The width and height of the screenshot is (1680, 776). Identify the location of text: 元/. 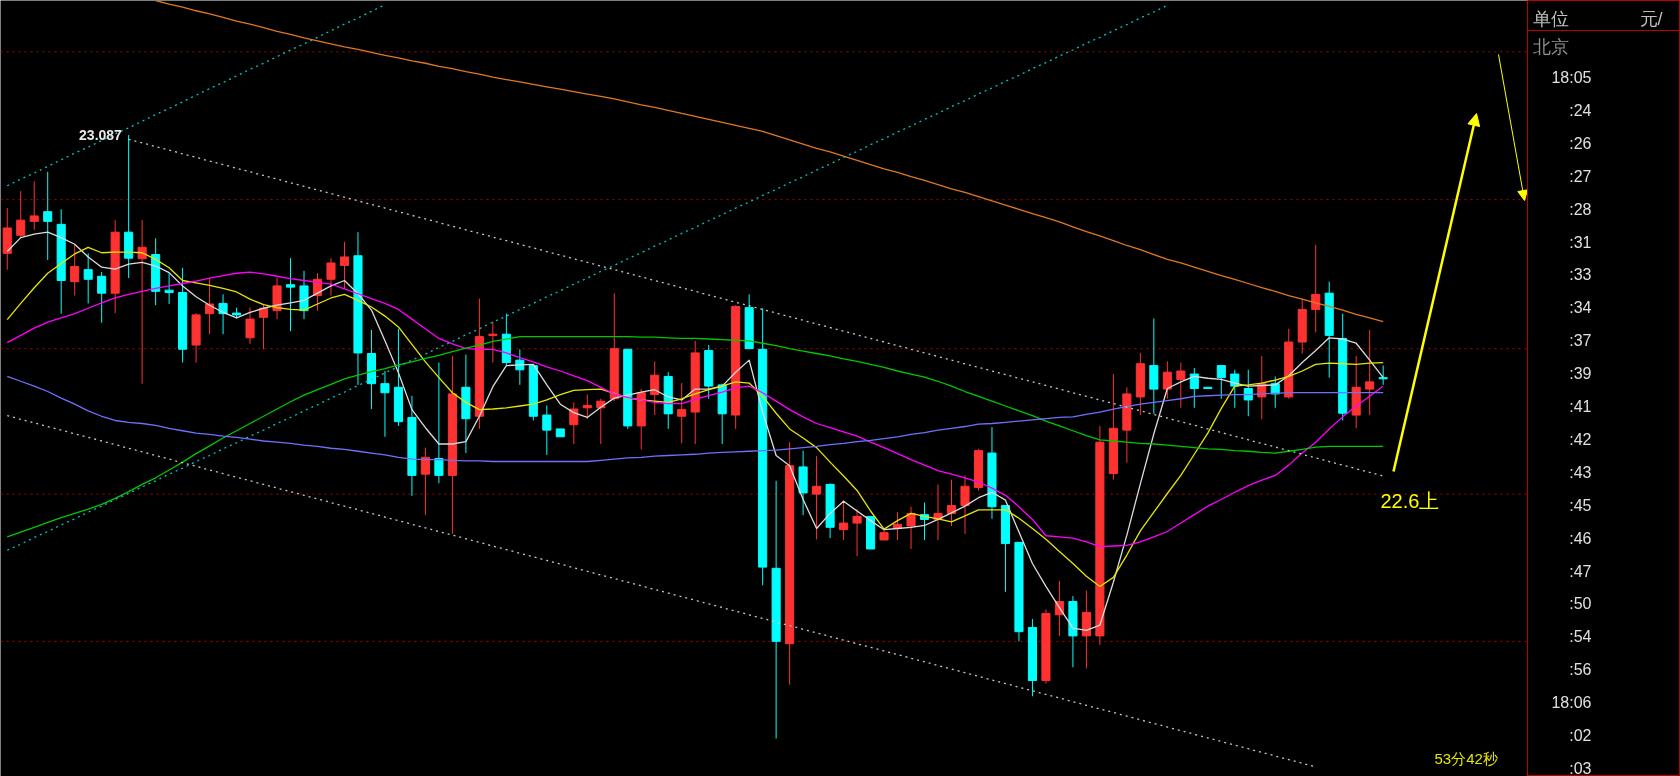
(1651, 18).